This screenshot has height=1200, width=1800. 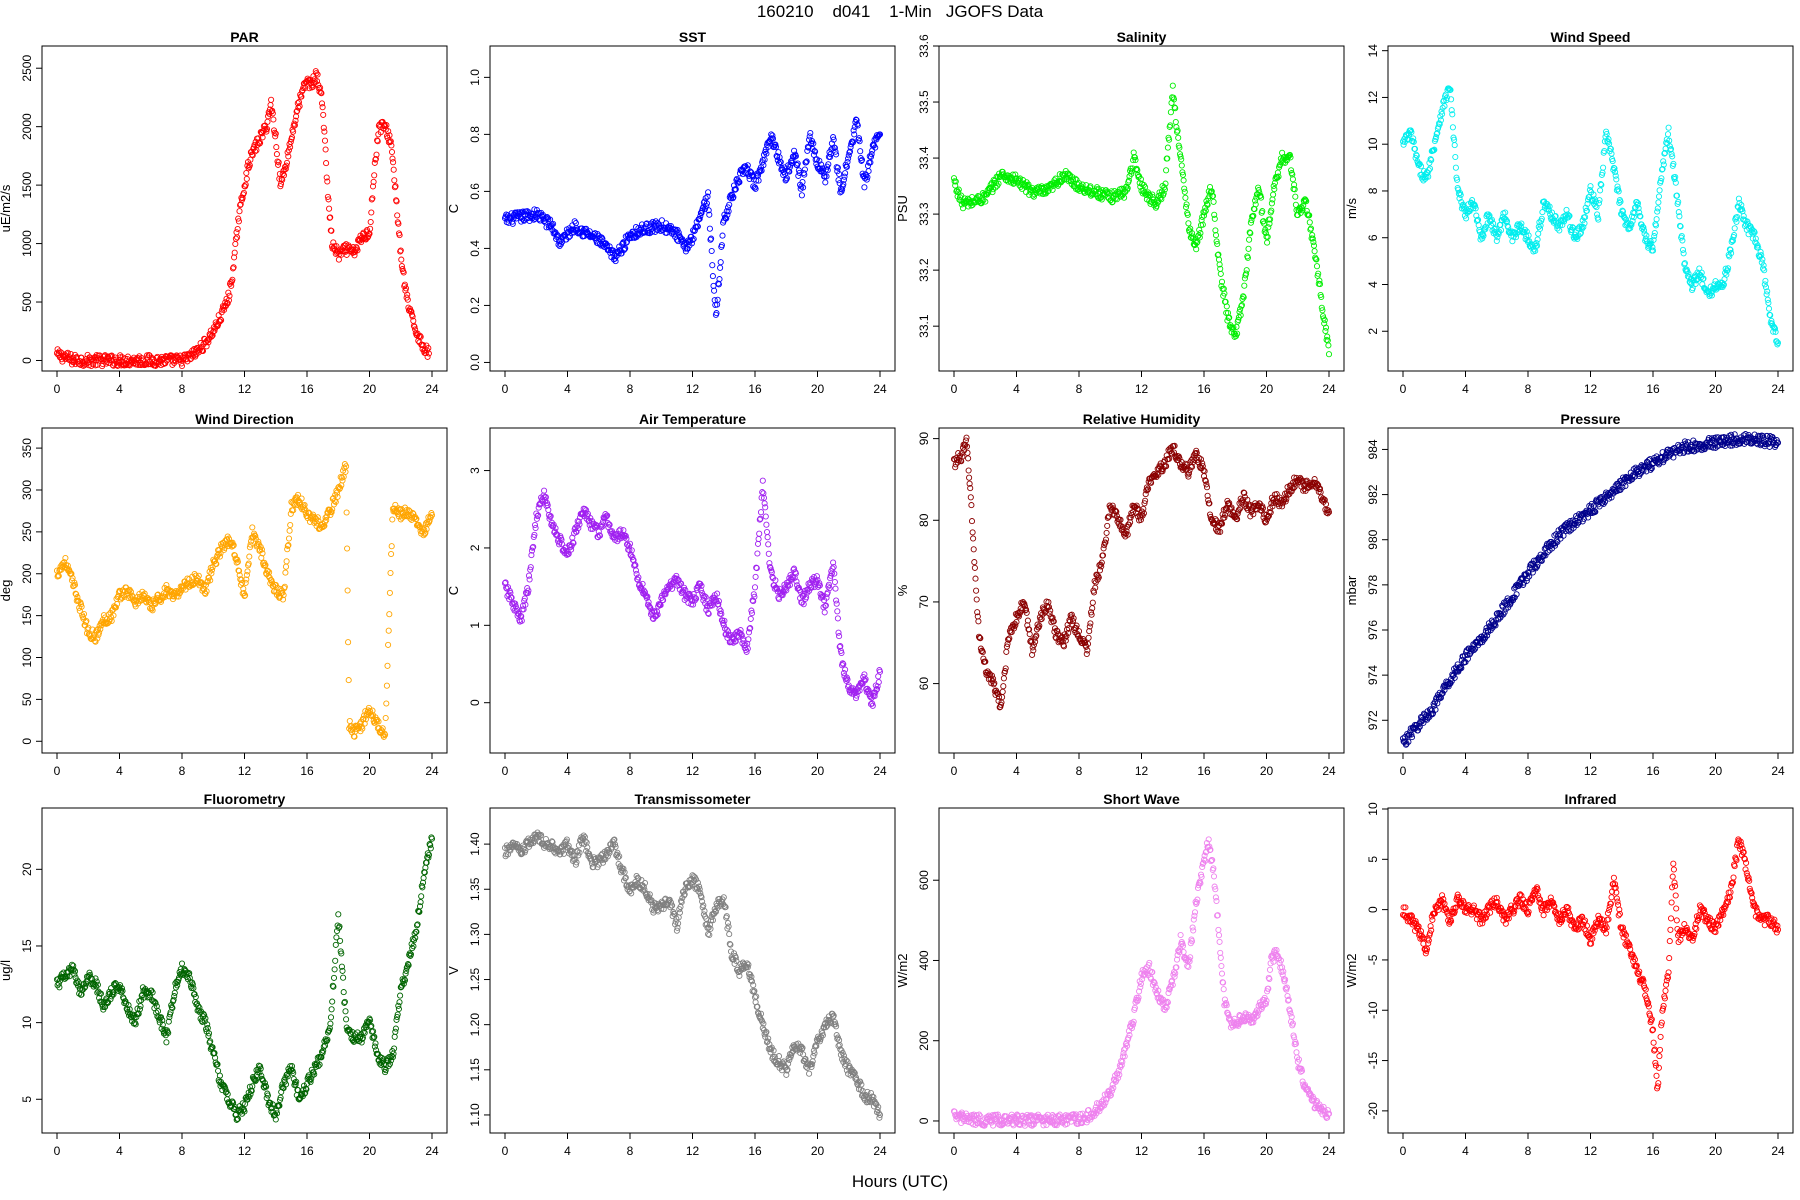 What do you see at coordinates (27, 490) in the screenshot?
I see `y-tick-label: 300` at bounding box center [27, 490].